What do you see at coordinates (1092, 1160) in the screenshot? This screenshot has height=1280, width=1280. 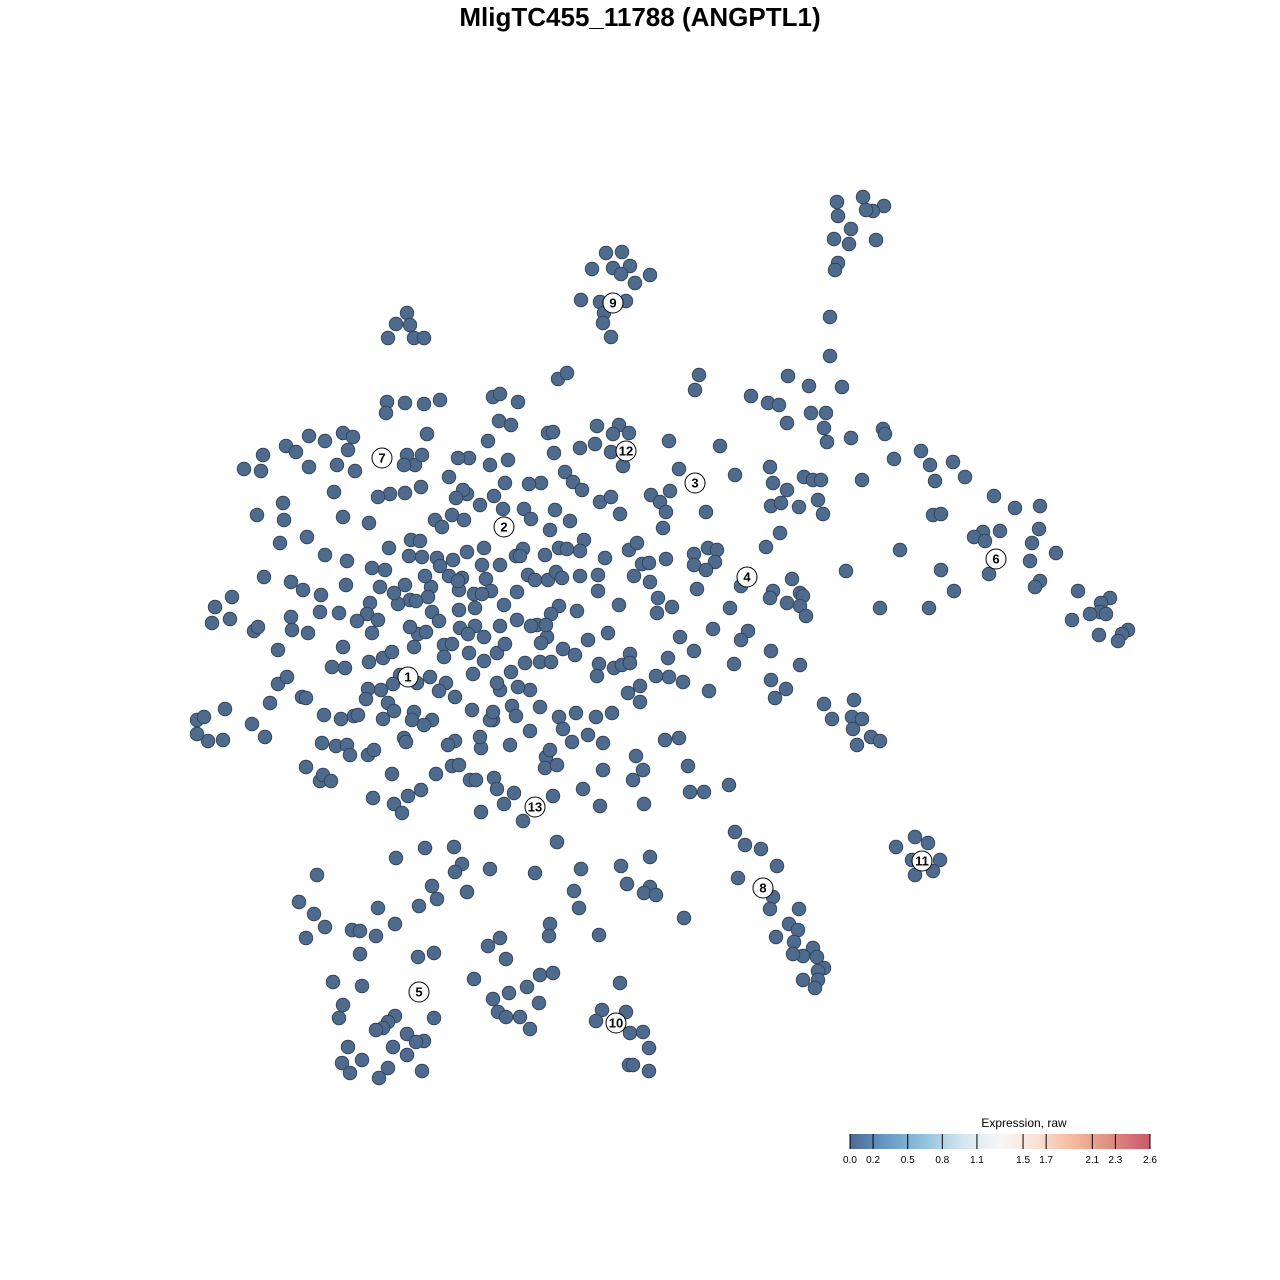 I see `legend-tick-label: 2.1` at bounding box center [1092, 1160].